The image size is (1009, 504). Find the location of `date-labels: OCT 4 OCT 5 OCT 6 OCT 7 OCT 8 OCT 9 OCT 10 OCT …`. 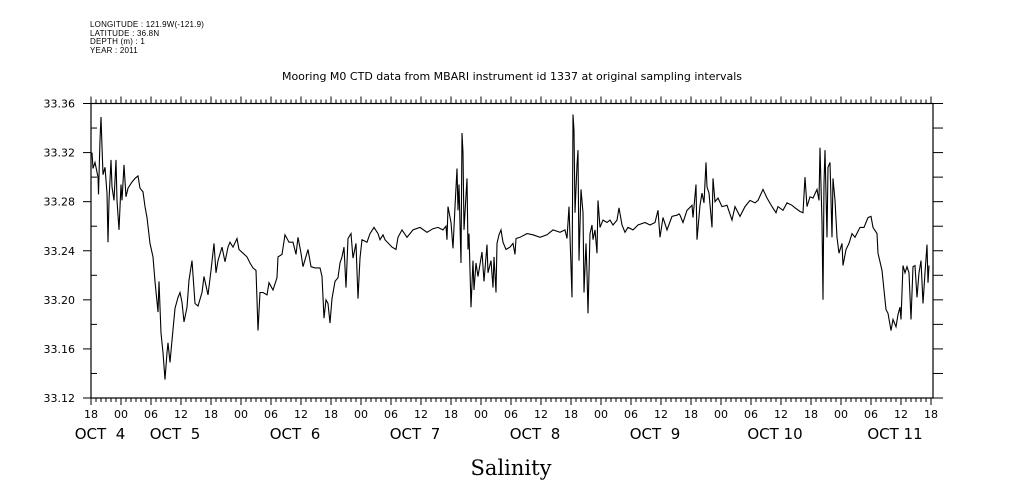

date-labels: OCT 4 OCT 5 OCT 6 OCT 7 OCT 8 OCT 9 OCT 10 OCT … is located at coordinates (499, 434).